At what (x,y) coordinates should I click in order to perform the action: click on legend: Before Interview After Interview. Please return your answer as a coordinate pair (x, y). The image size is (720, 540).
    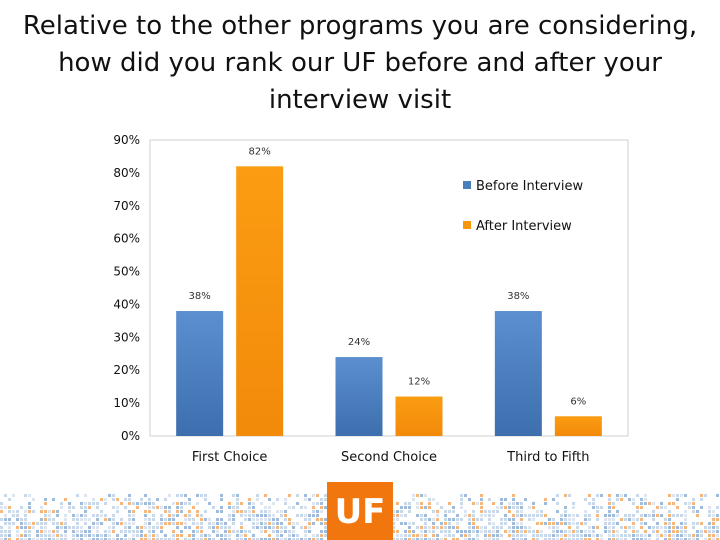
    Looking at the image, I should click on (523, 206).